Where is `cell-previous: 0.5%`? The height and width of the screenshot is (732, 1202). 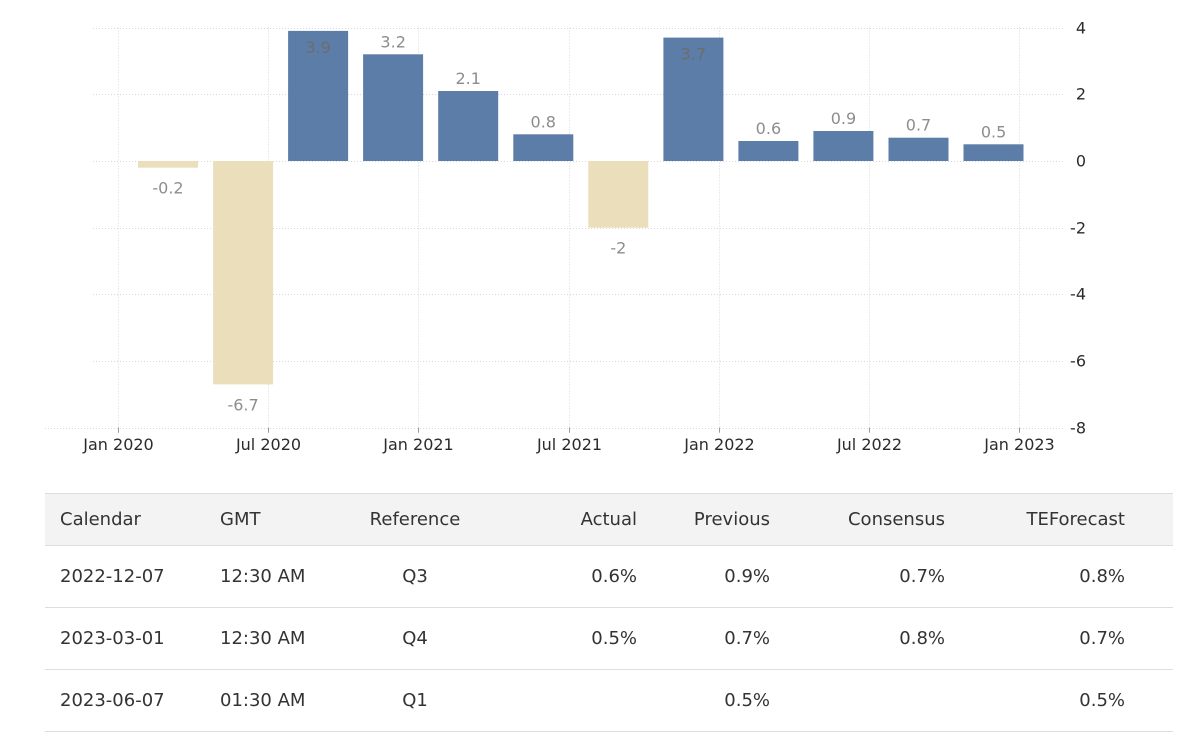
cell-previous: 0.5% is located at coordinates (711, 700).